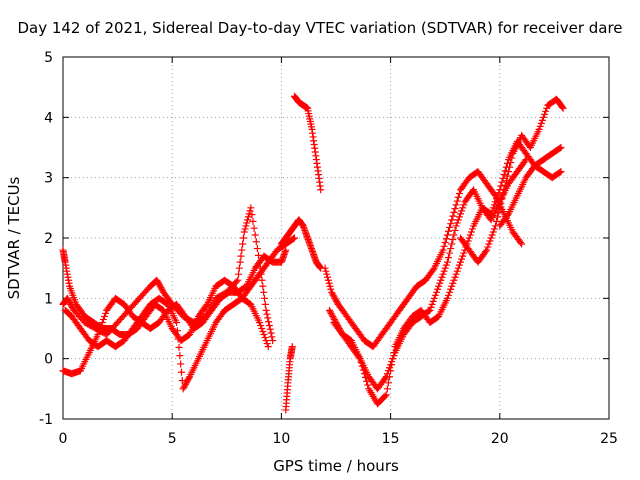  I want to click on series-trace-k, so click(511, 180).